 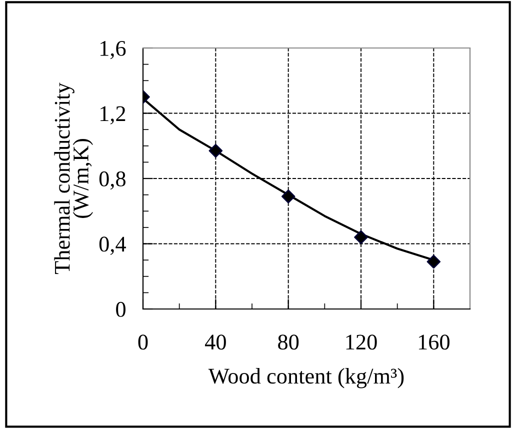 I want to click on x-tick-label: 160, so click(x=434, y=342).